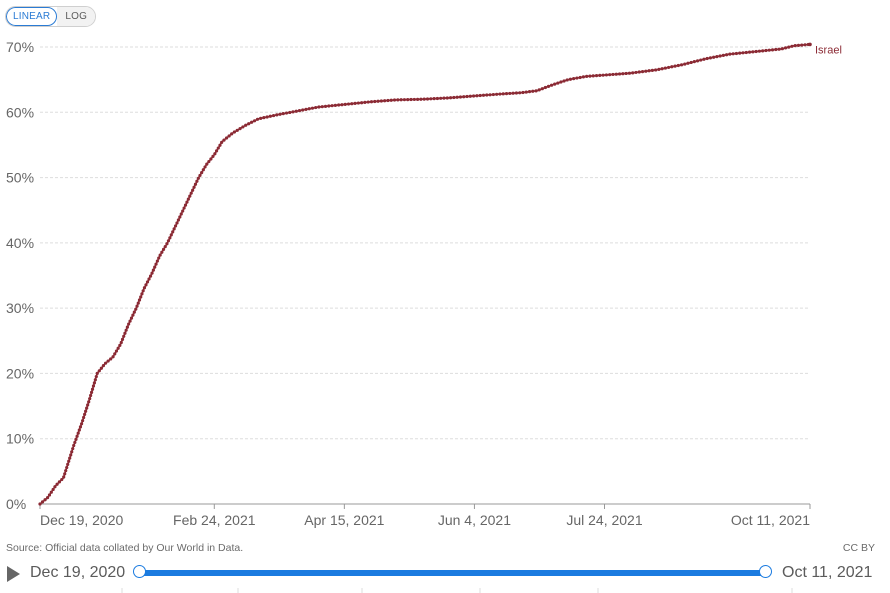 This screenshot has width=890, height=593. Describe the element at coordinates (474, 520) in the screenshot. I see `x-tick-label: Jun 4, 2021` at that location.